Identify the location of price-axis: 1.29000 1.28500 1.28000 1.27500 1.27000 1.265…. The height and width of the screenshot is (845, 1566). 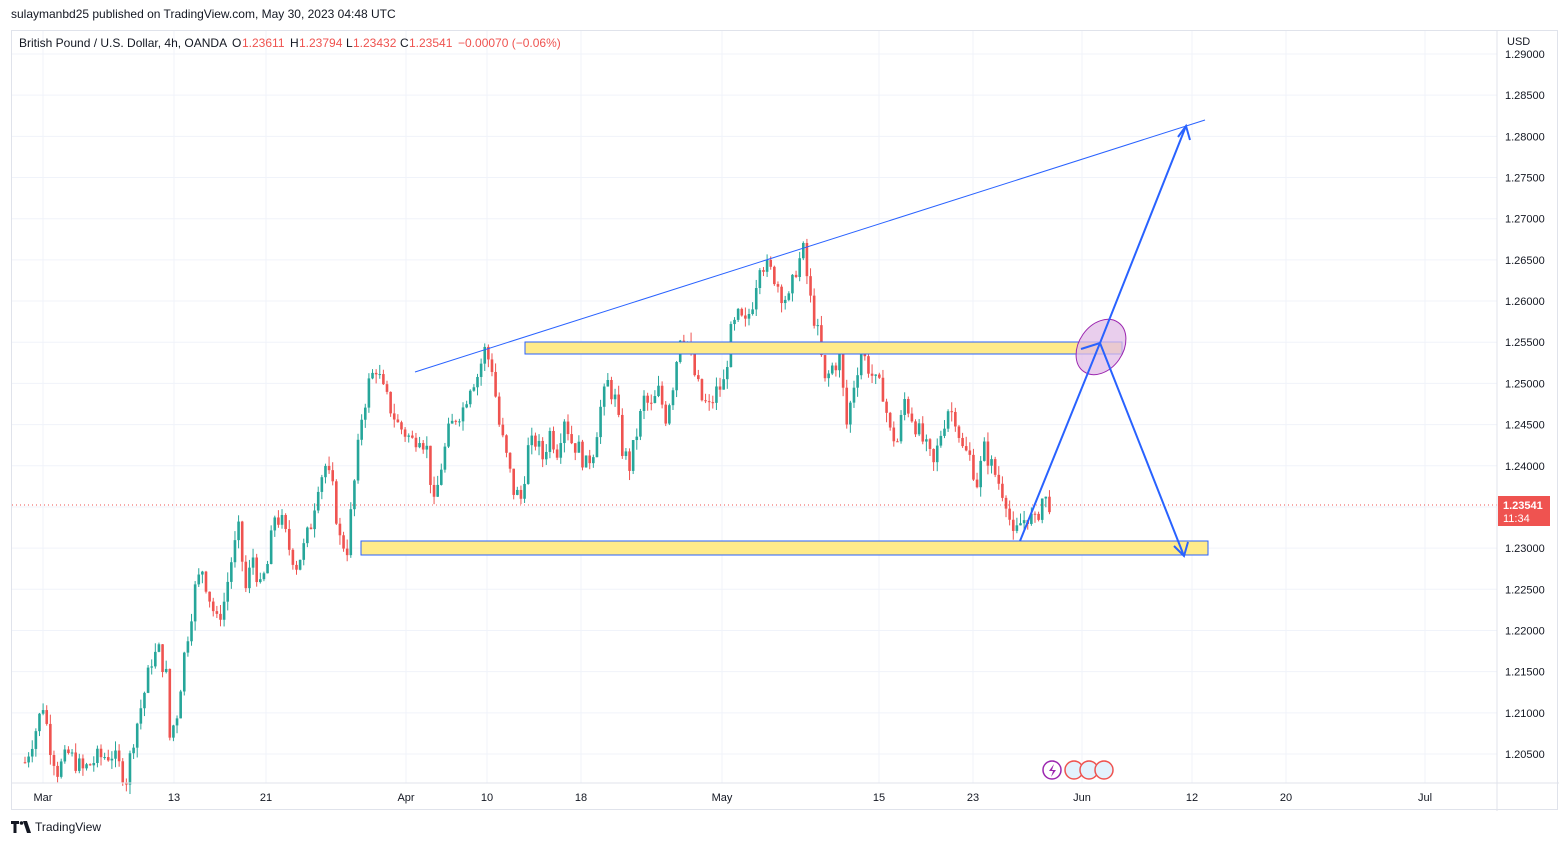
(1525, 405).